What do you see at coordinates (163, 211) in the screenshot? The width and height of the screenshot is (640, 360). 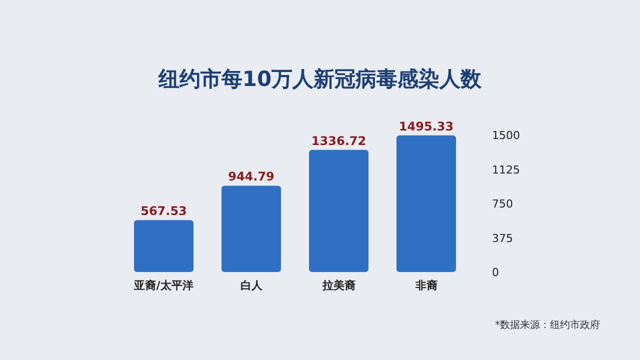 I see `data-label: 567.53` at bounding box center [163, 211].